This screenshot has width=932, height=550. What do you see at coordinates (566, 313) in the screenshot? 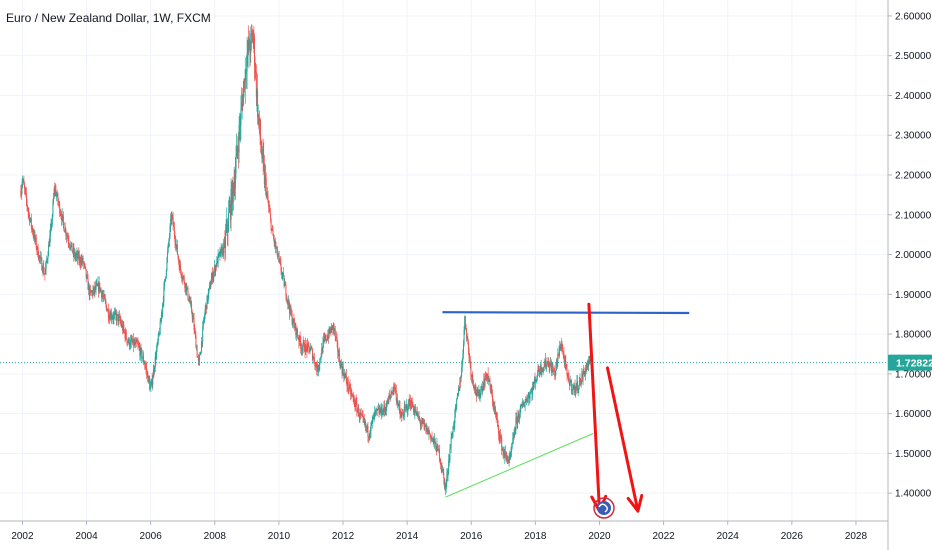
I see `horizontal-line-drawing` at bounding box center [566, 313].